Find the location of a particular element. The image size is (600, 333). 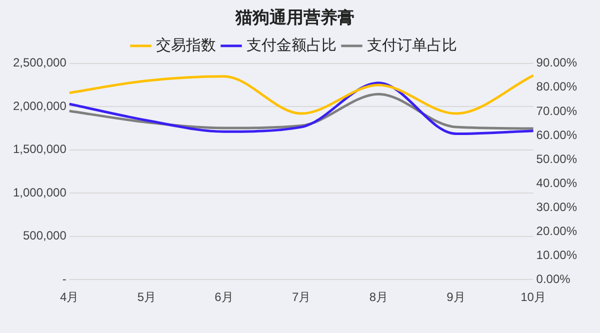

y2-tick-label: 40.00% is located at coordinates (557, 183).